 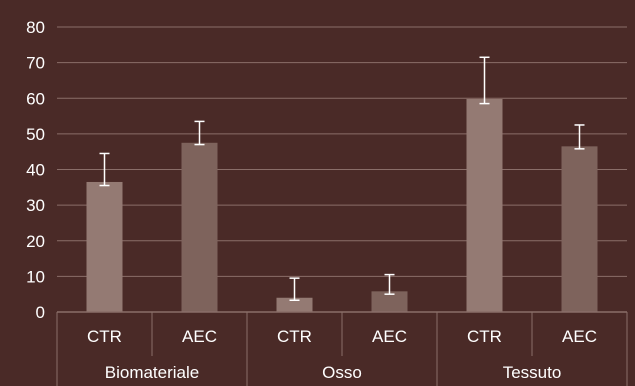 What do you see at coordinates (35, 241) in the screenshot?
I see `y-tick-label: 20` at bounding box center [35, 241].